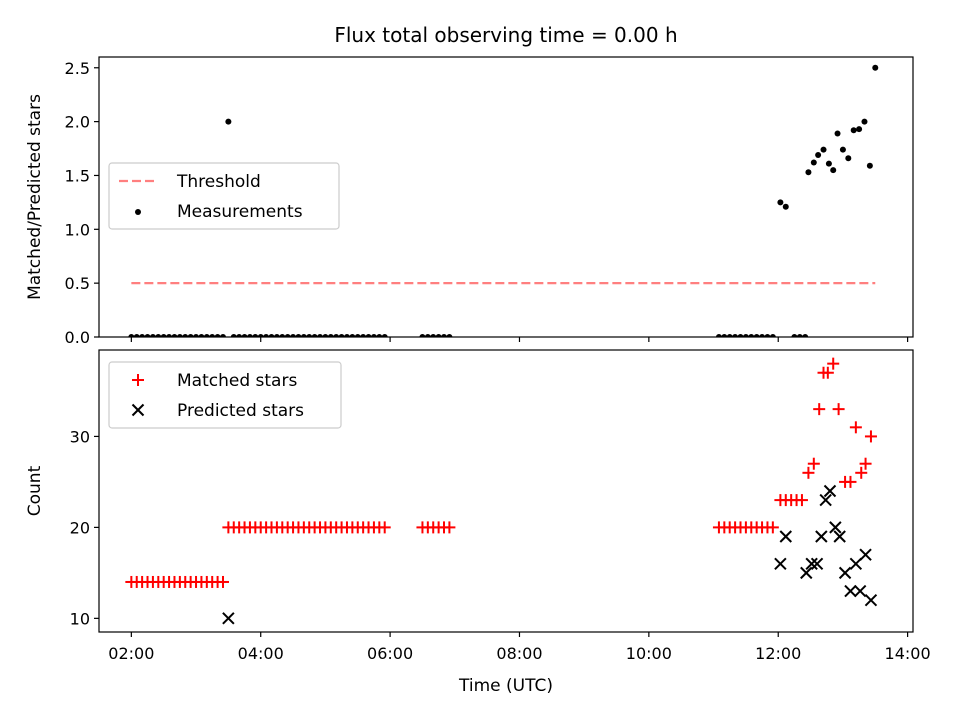 The width and height of the screenshot is (960, 720). I want to click on bottom-legend-entry-predicted-stars: Predicted stars, so click(217, 411).